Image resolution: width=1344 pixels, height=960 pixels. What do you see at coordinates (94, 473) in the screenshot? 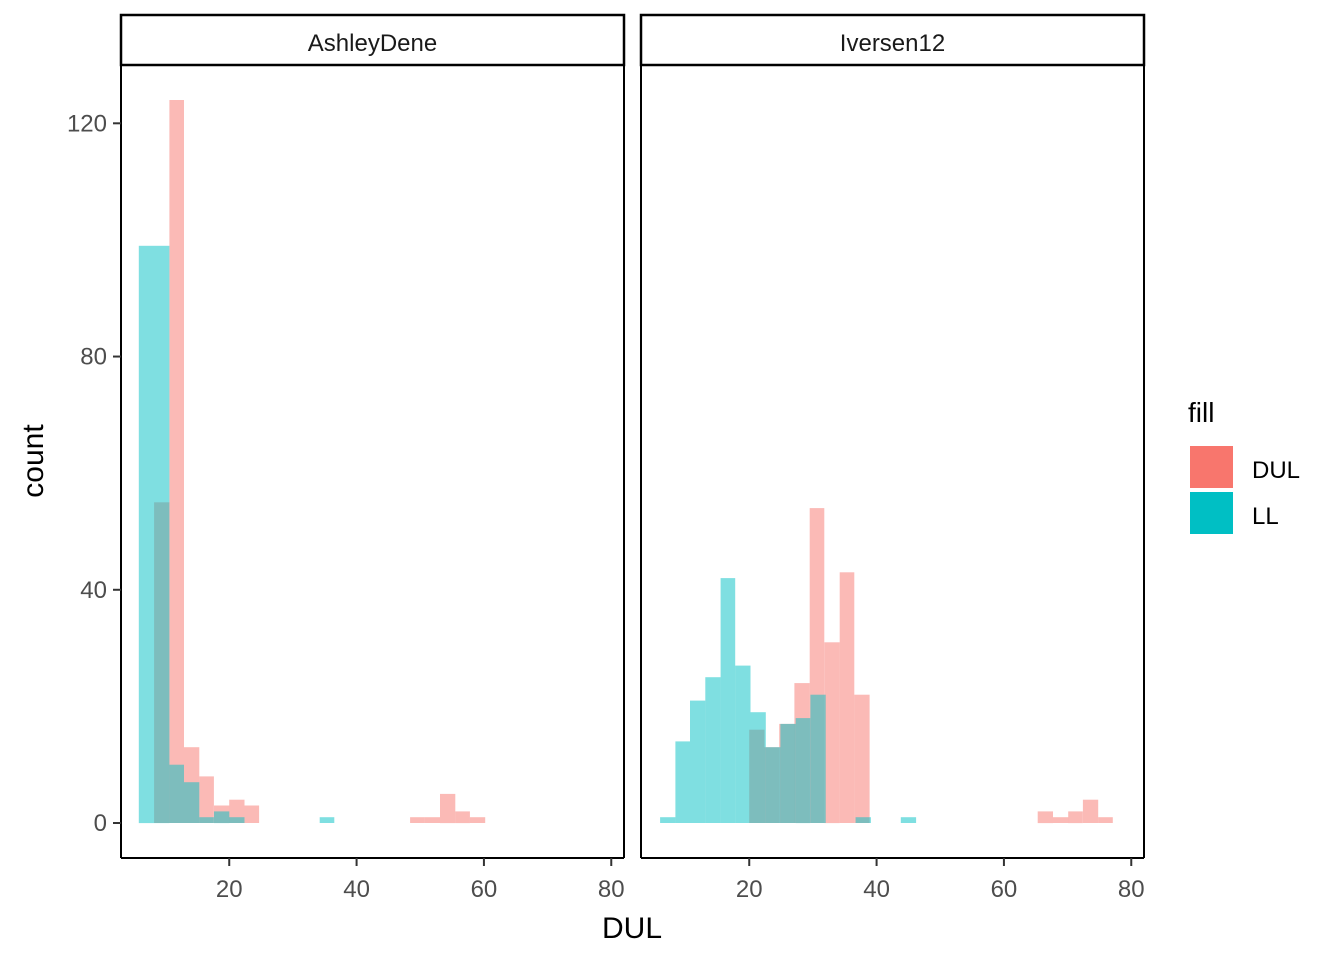
I see `y-ticks: 0 40 80 120` at bounding box center [94, 473].